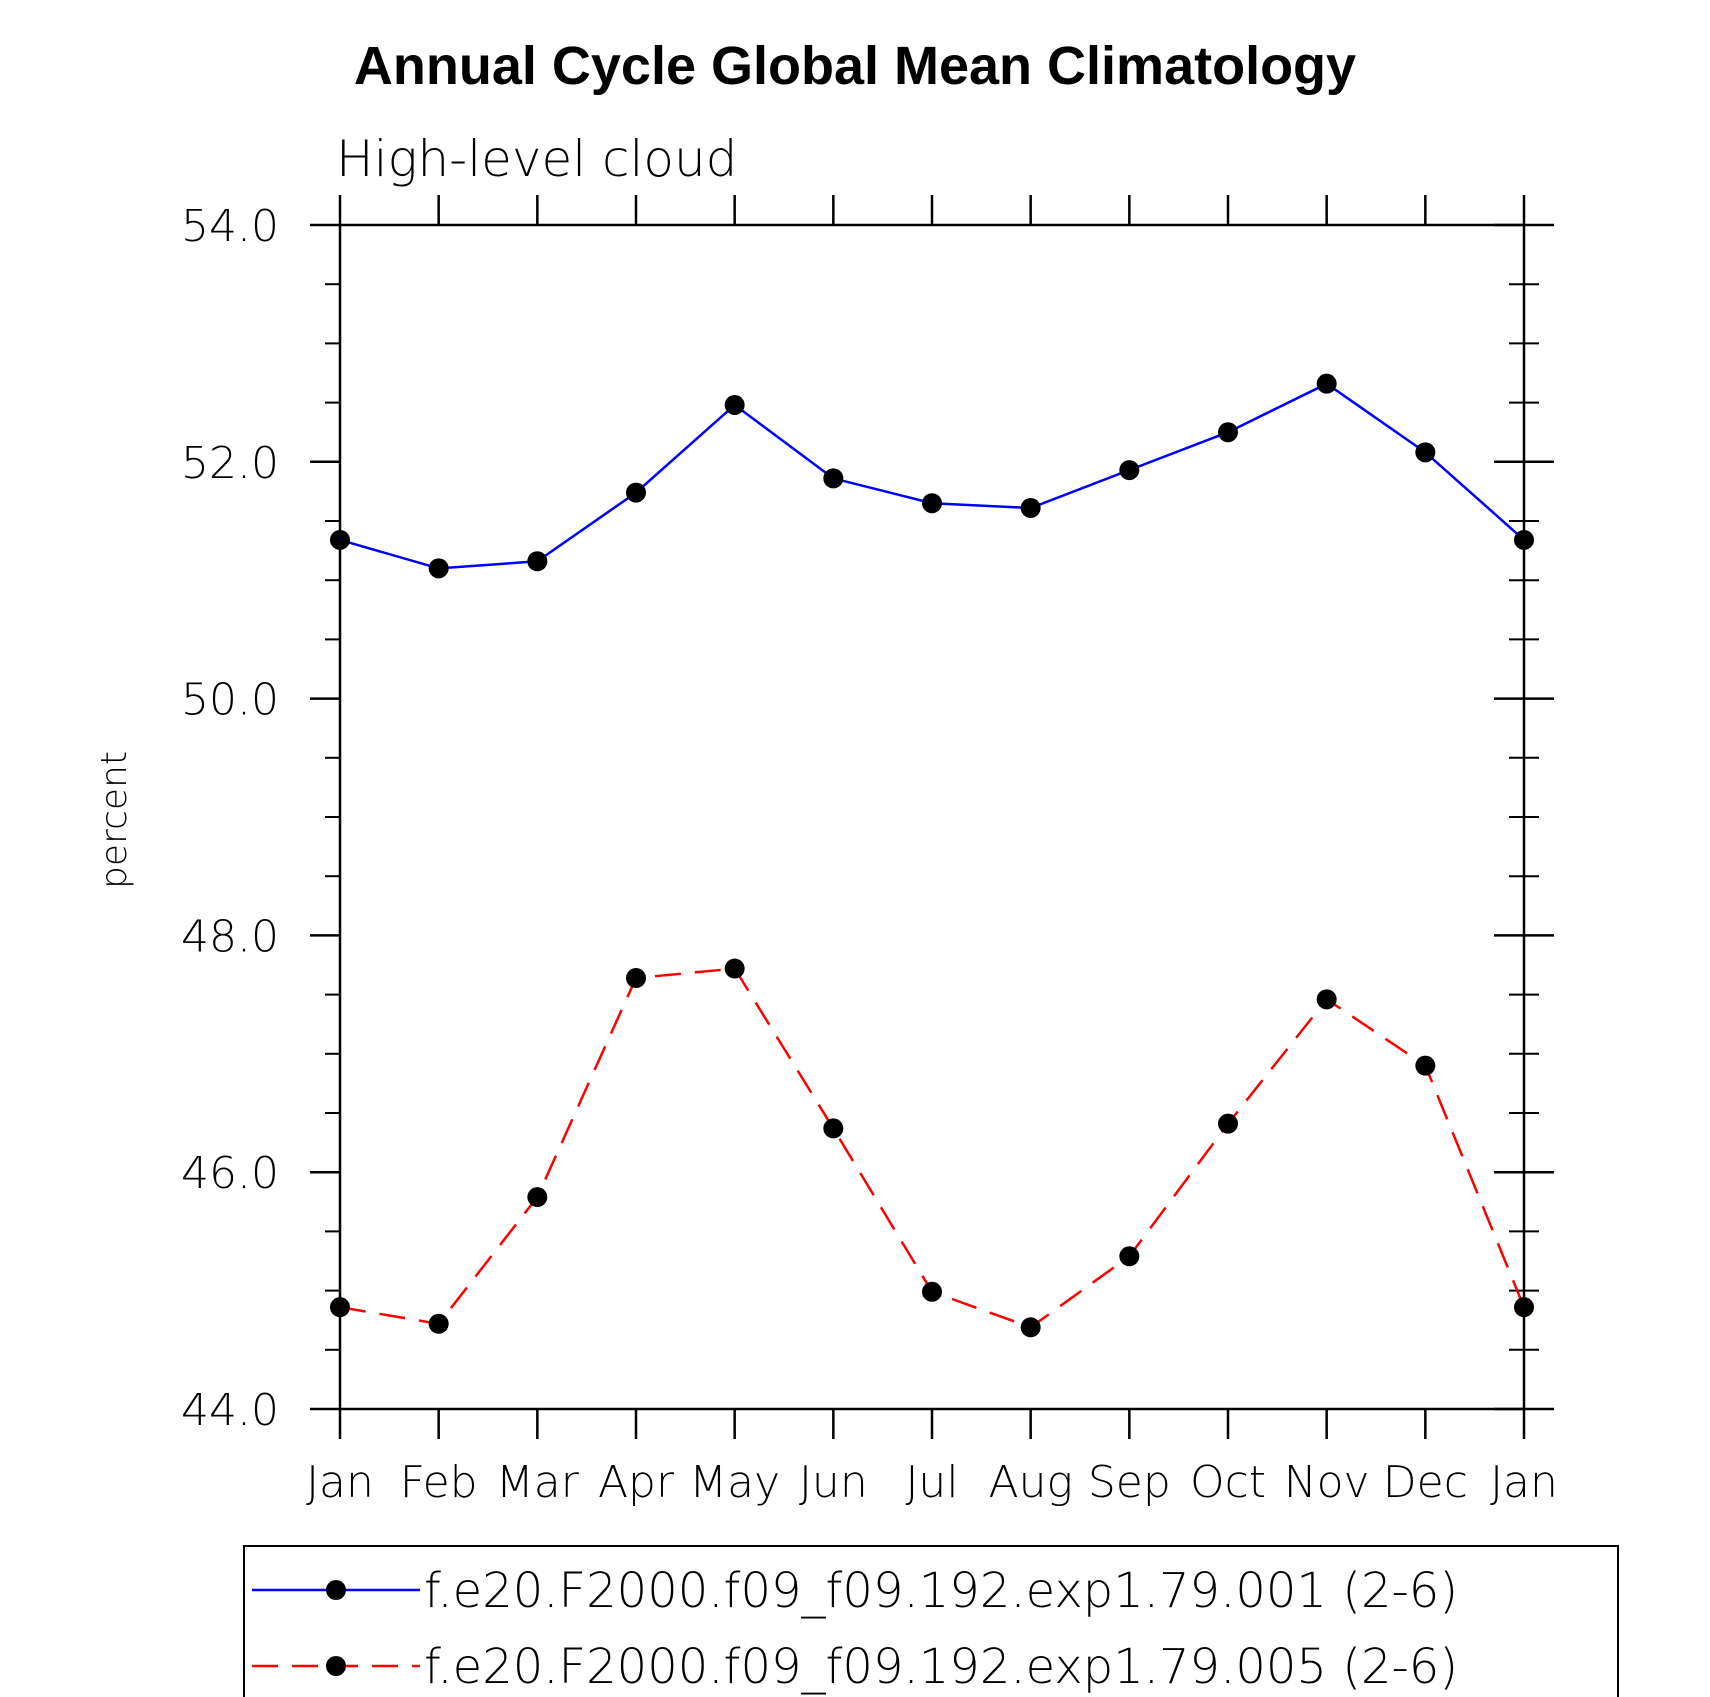  Describe the element at coordinates (230, 226) in the screenshot. I see `y-tick-label: 54.0` at that location.